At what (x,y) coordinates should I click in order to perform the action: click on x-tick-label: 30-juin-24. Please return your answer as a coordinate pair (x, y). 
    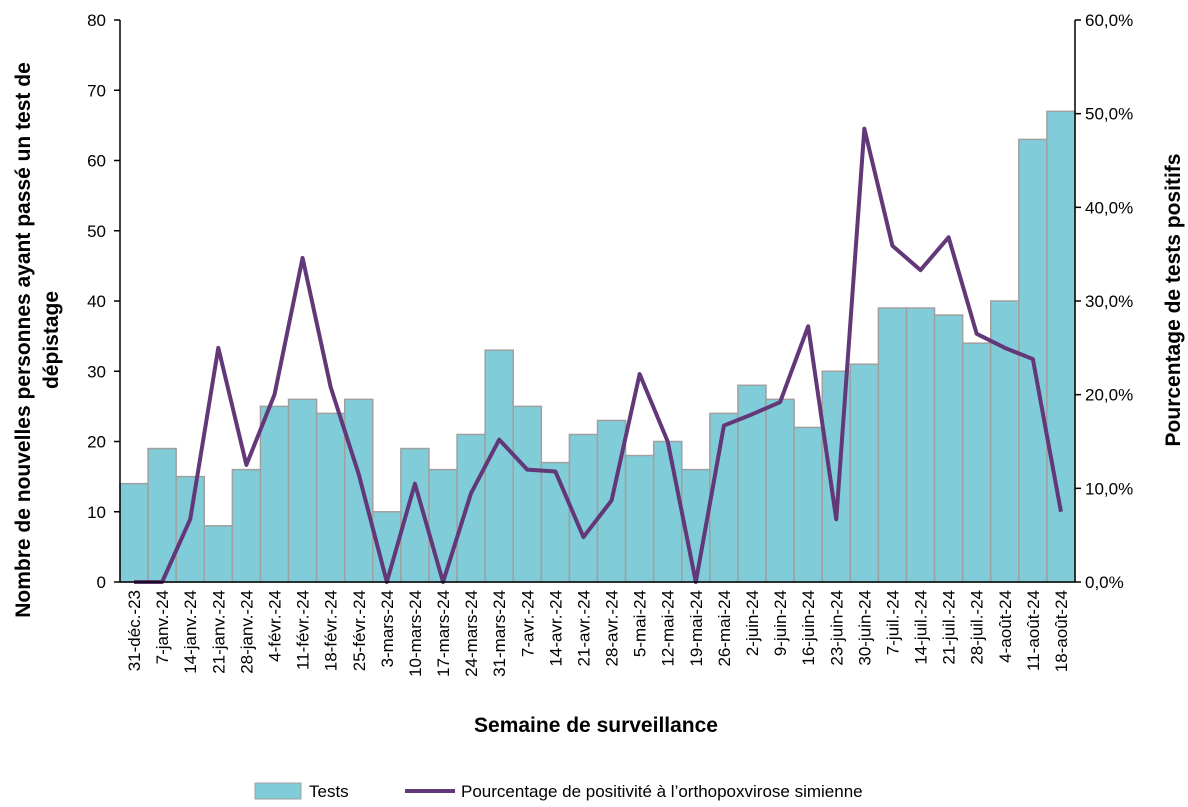
    Looking at the image, I should click on (864, 628).